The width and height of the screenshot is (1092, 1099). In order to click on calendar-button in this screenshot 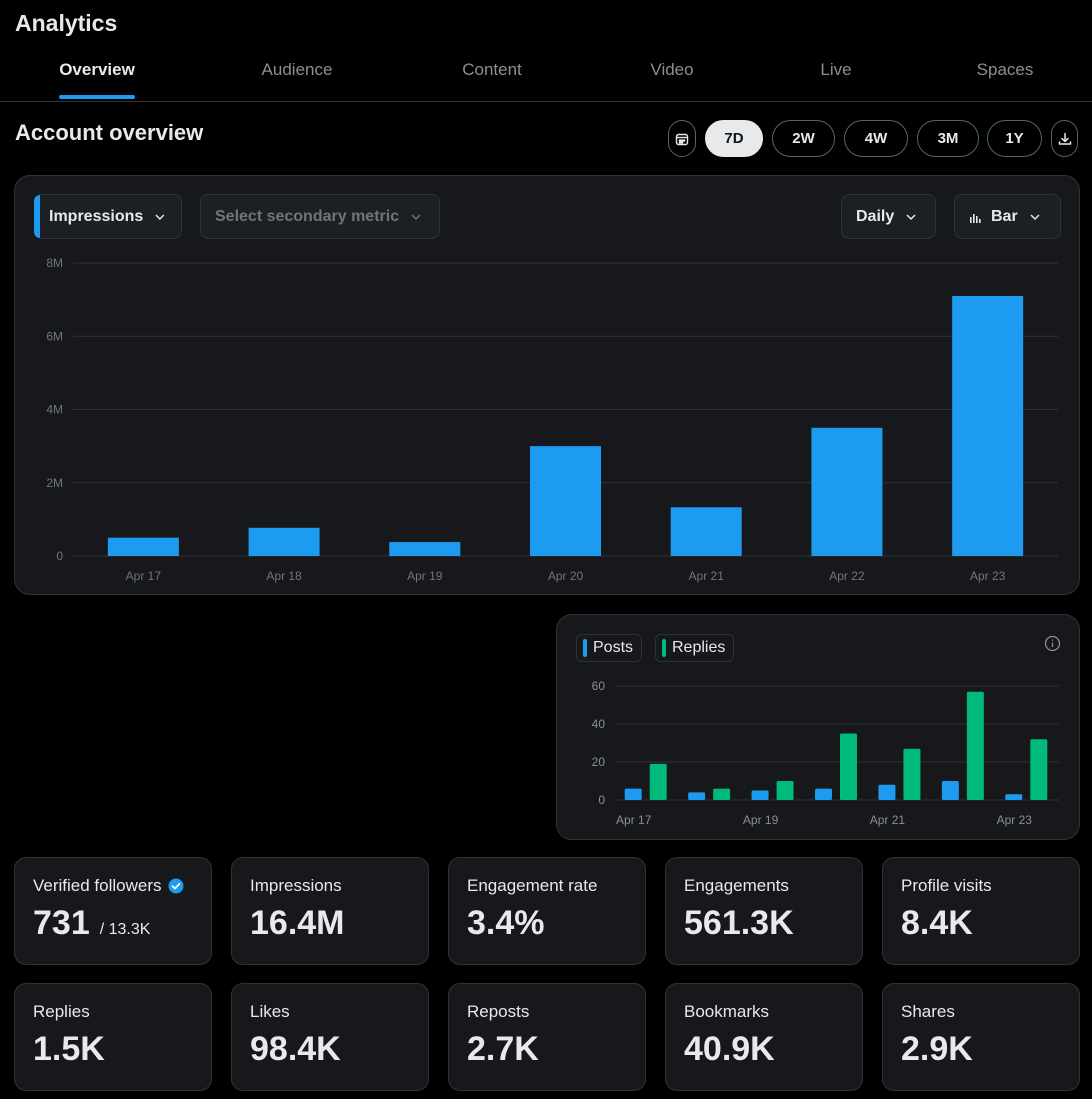, I will do `click(682, 138)`.